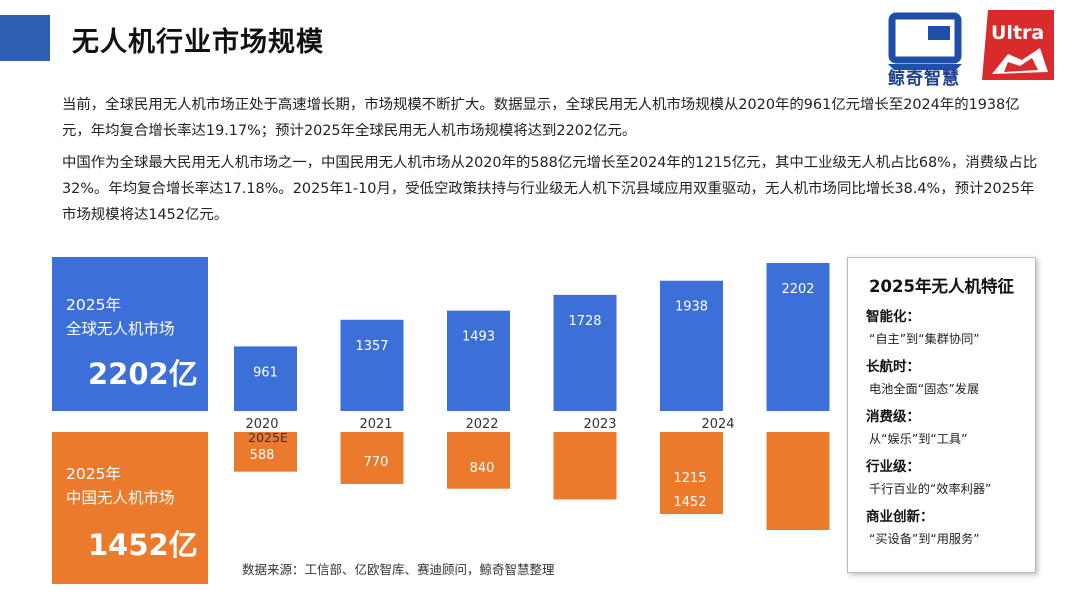 The height and width of the screenshot is (608, 1080). What do you see at coordinates (375, 424) in the screenshot?
I see `x-tick-label: 2021` at bounding box center [375, 424].